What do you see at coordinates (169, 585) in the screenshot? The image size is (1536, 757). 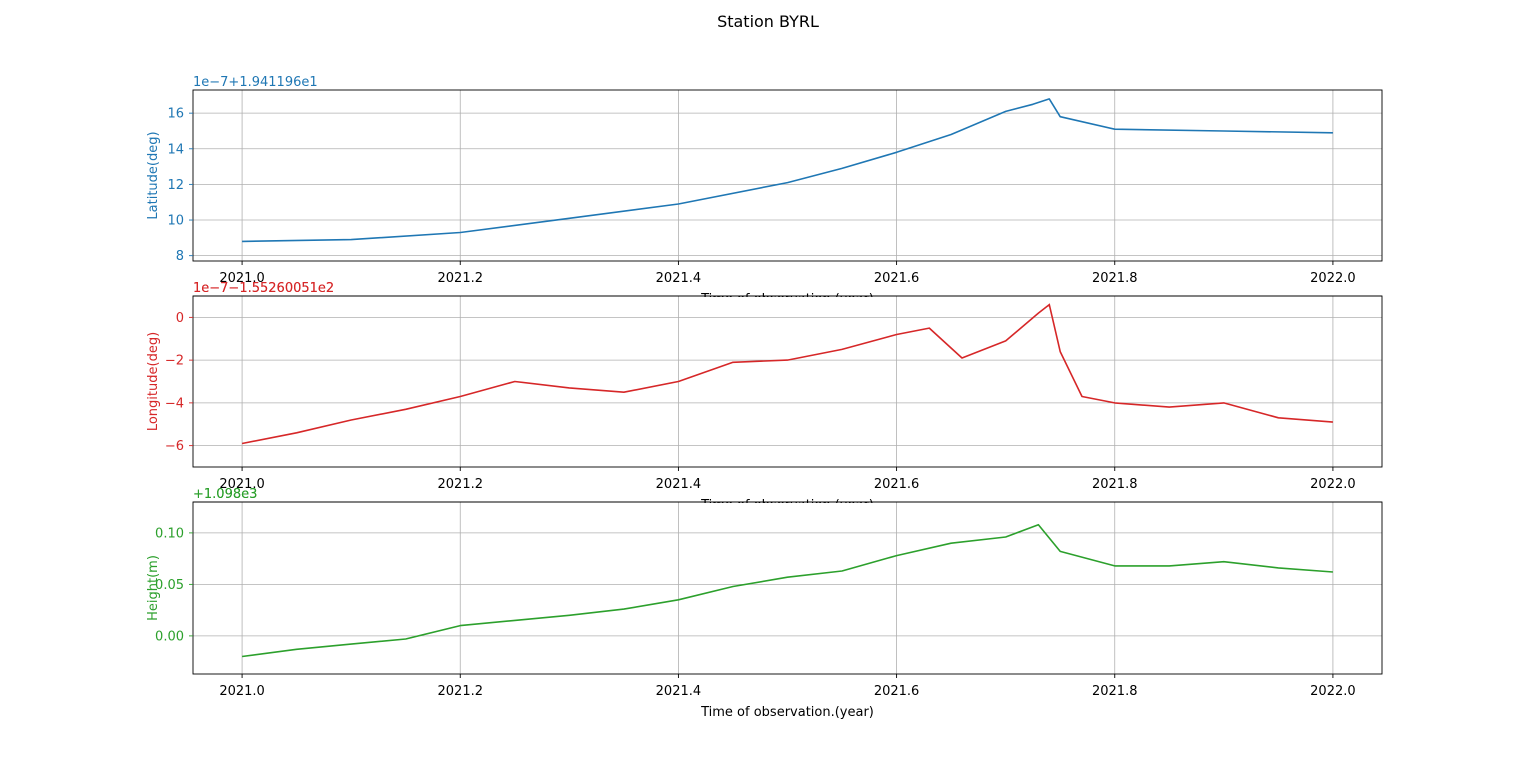 I see `height-y-tick-label: 0.05` at bounding box center [169, 585].